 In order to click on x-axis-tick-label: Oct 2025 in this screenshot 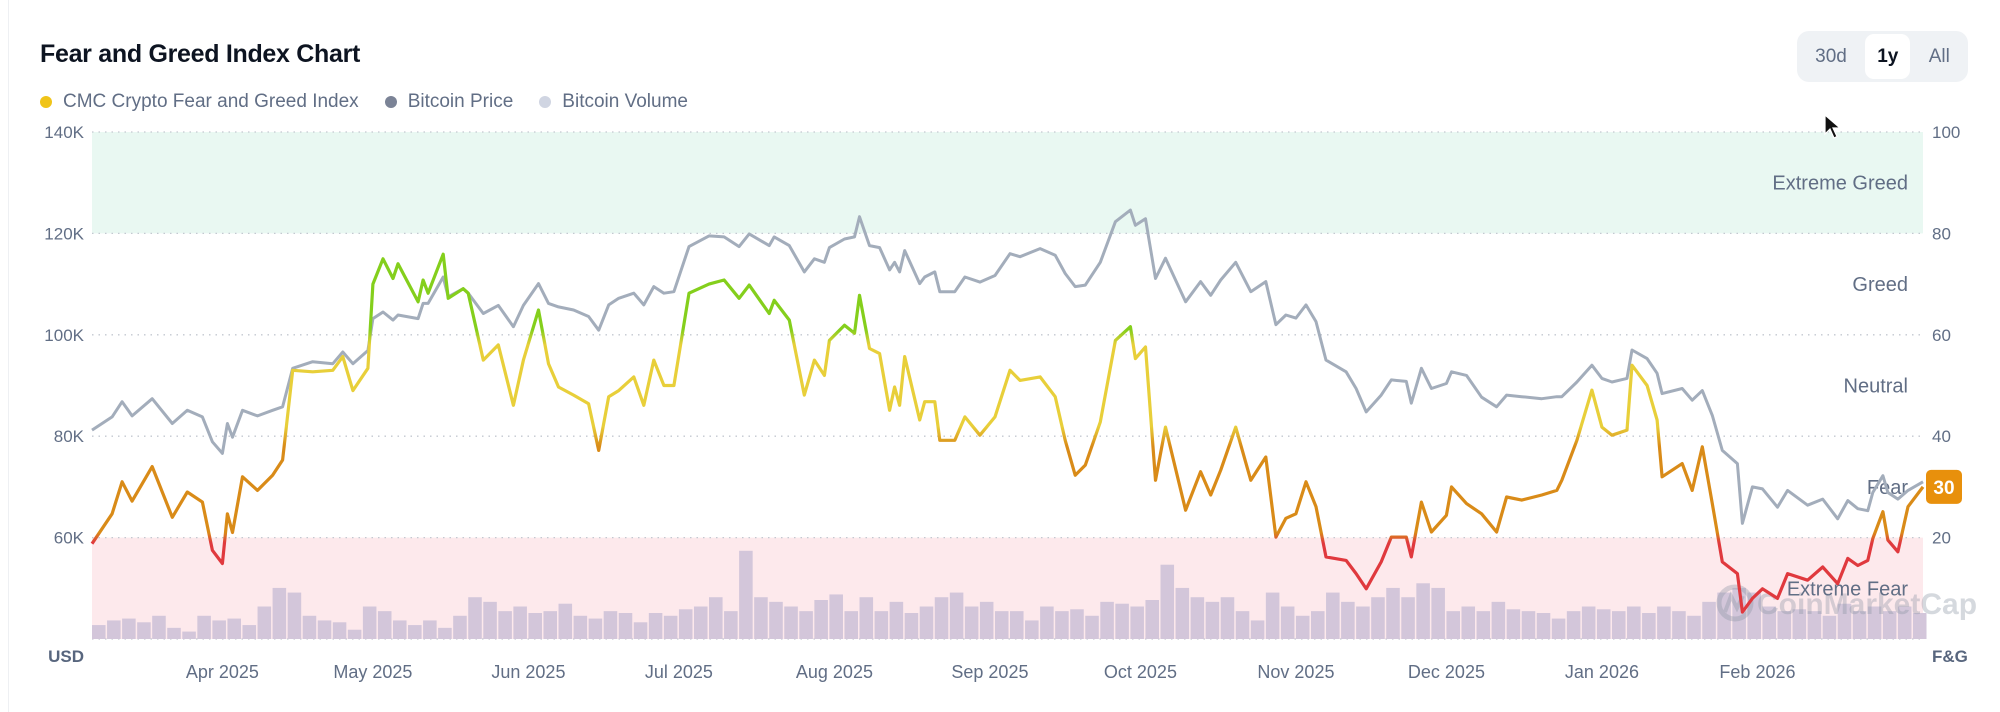, I will do `click(1140, 672)`.